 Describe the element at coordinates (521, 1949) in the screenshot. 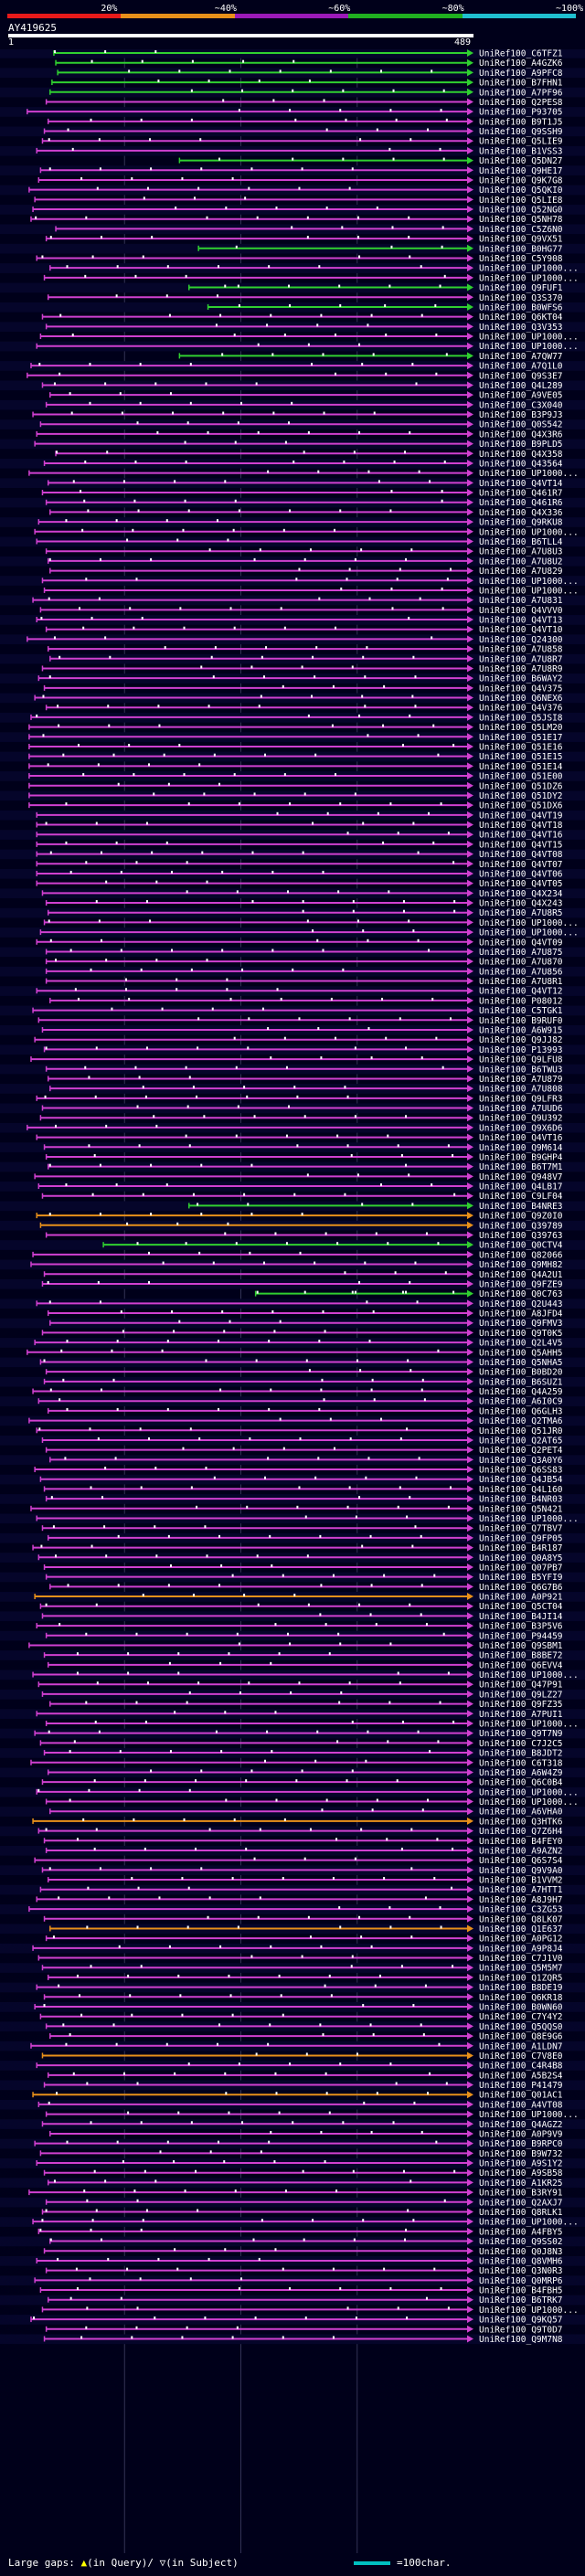

I see `hit-label: UniRef100_A9P8J4` at that location.